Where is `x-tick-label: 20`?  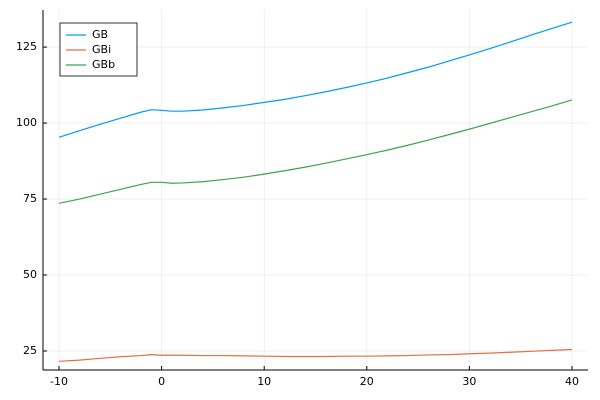
x-tick-label: 20 is located at coordinates (367, 381).